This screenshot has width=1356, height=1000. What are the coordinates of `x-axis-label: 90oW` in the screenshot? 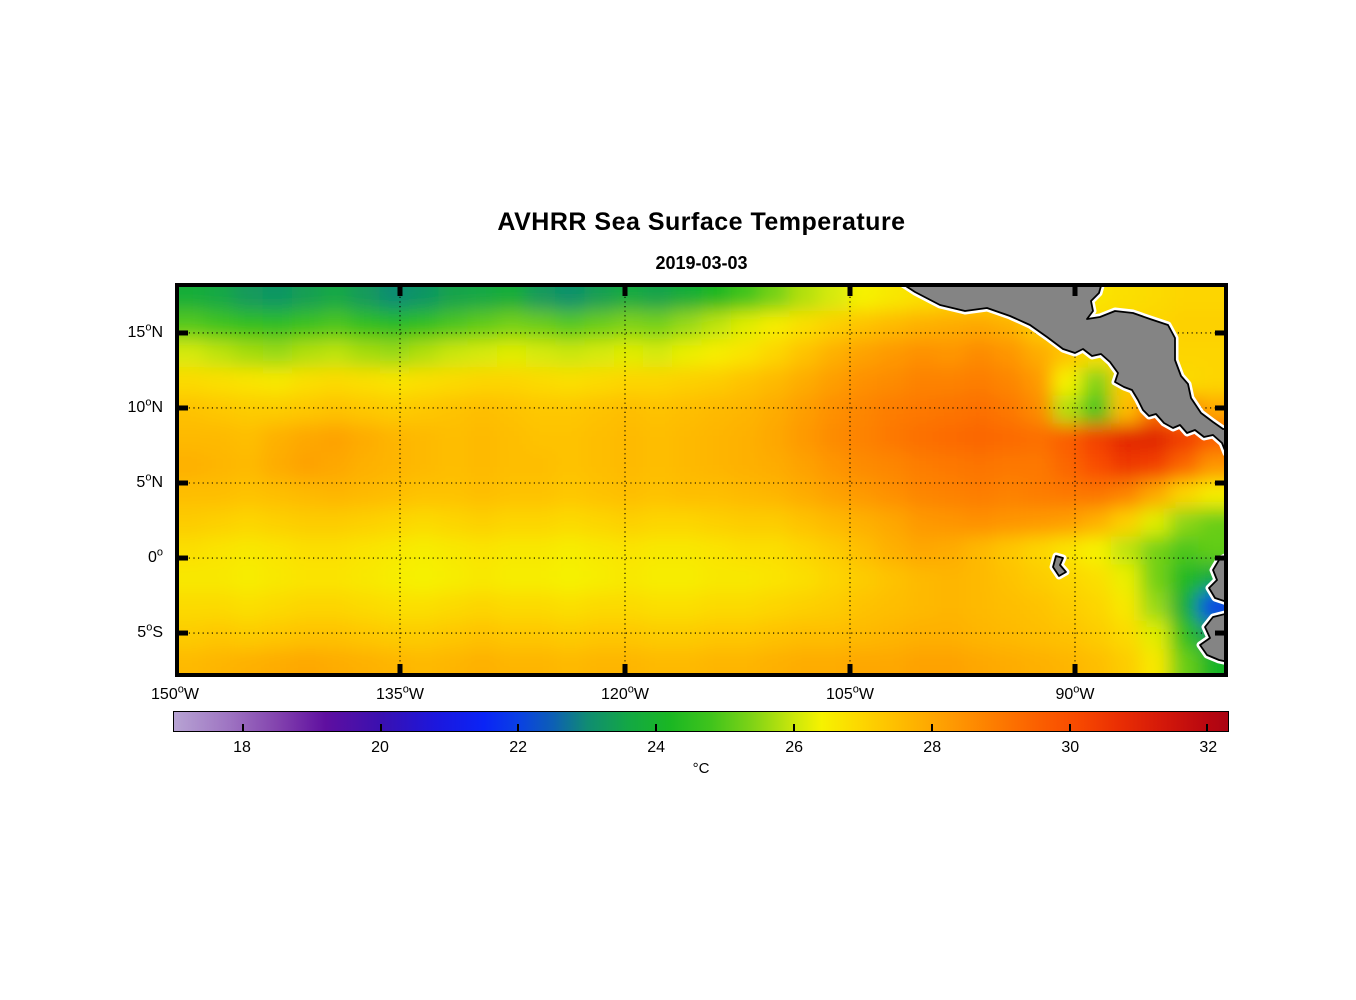 It's located at (1075, 693).